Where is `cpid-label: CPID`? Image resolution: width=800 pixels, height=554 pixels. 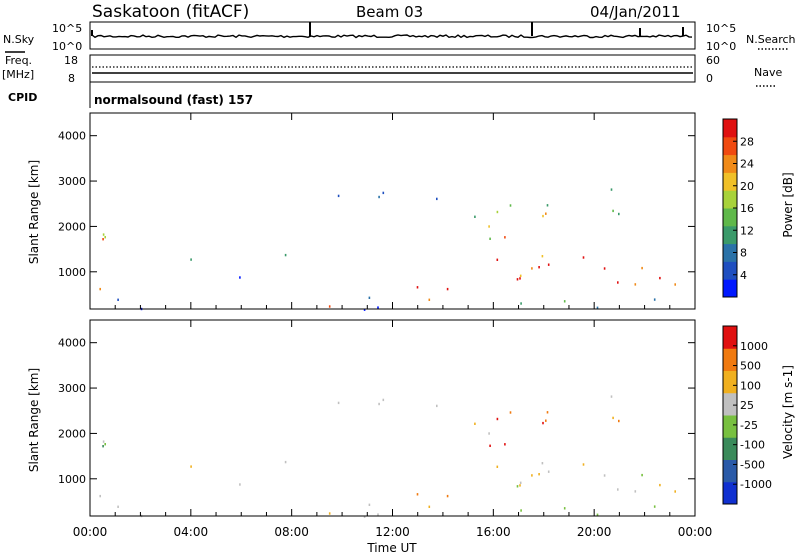
cpid-label: CPID is located at coordinates (22, 97).